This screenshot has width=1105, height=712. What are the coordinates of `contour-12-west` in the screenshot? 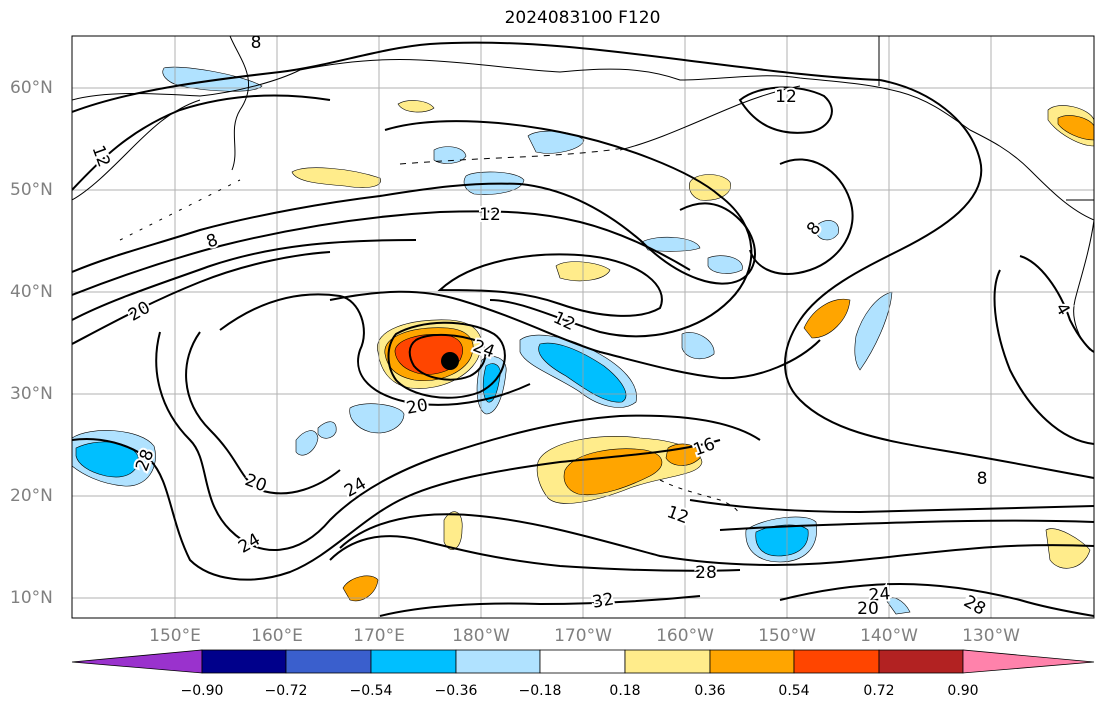 It's located at (381, 253).